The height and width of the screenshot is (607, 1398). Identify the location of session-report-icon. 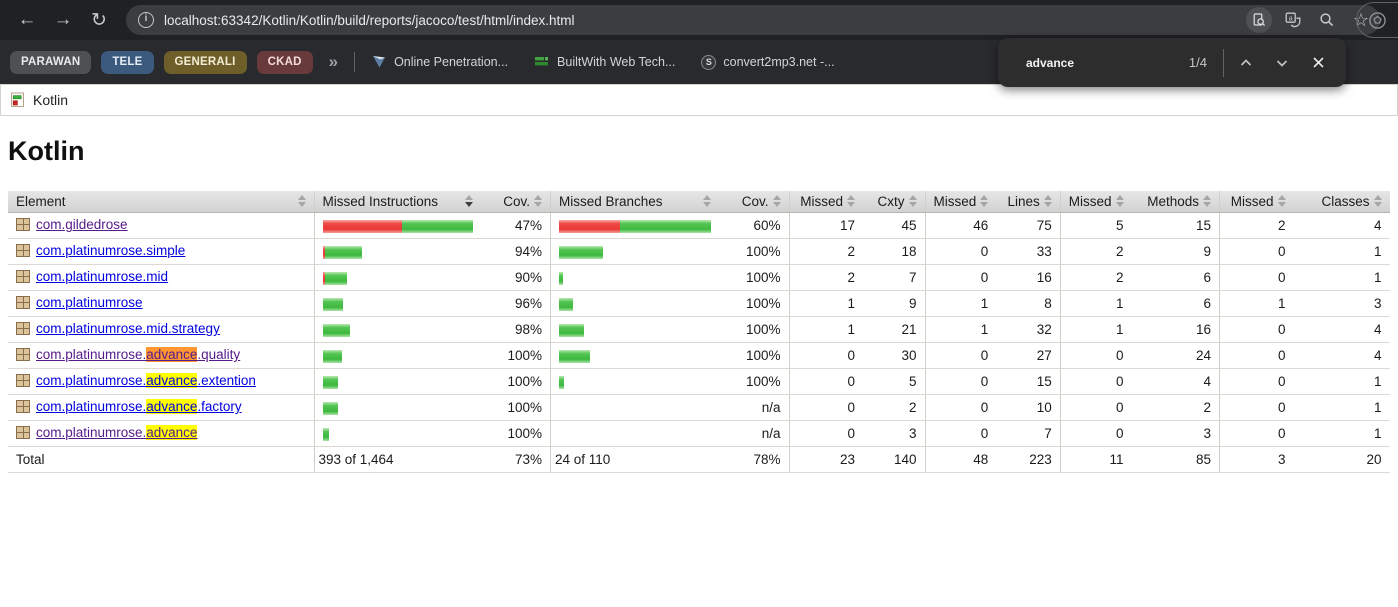
(17, 99).